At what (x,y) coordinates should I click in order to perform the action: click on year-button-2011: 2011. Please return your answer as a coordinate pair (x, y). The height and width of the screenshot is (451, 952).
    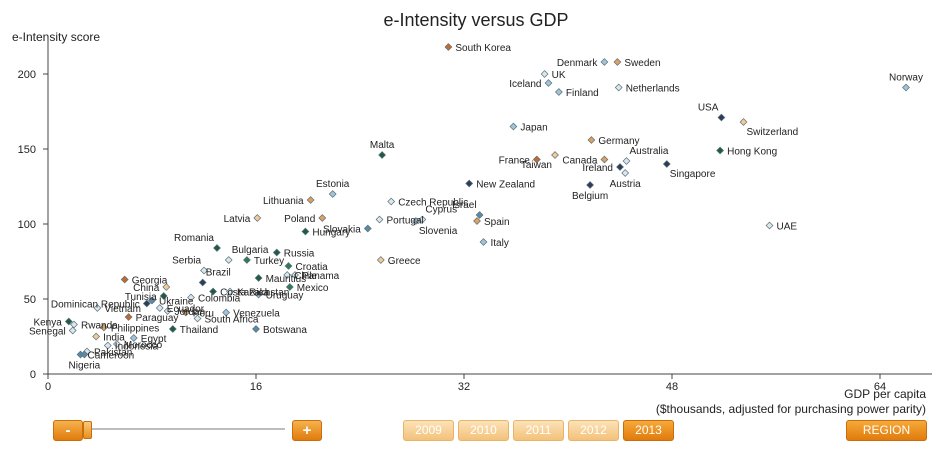
    Looking at the image, I should click on (538, 430).